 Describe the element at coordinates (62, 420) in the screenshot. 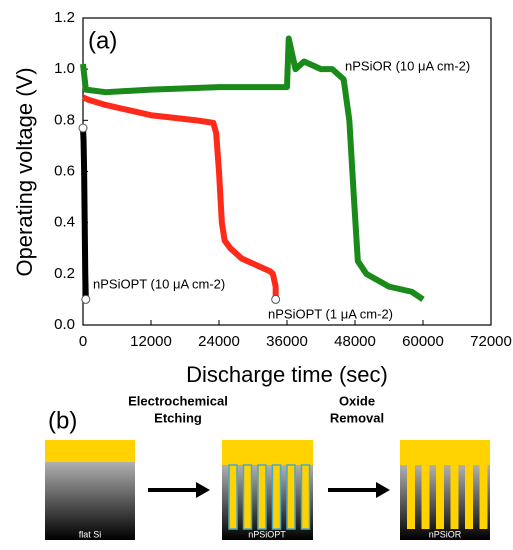

I see `panel-label: (b)` at that location.